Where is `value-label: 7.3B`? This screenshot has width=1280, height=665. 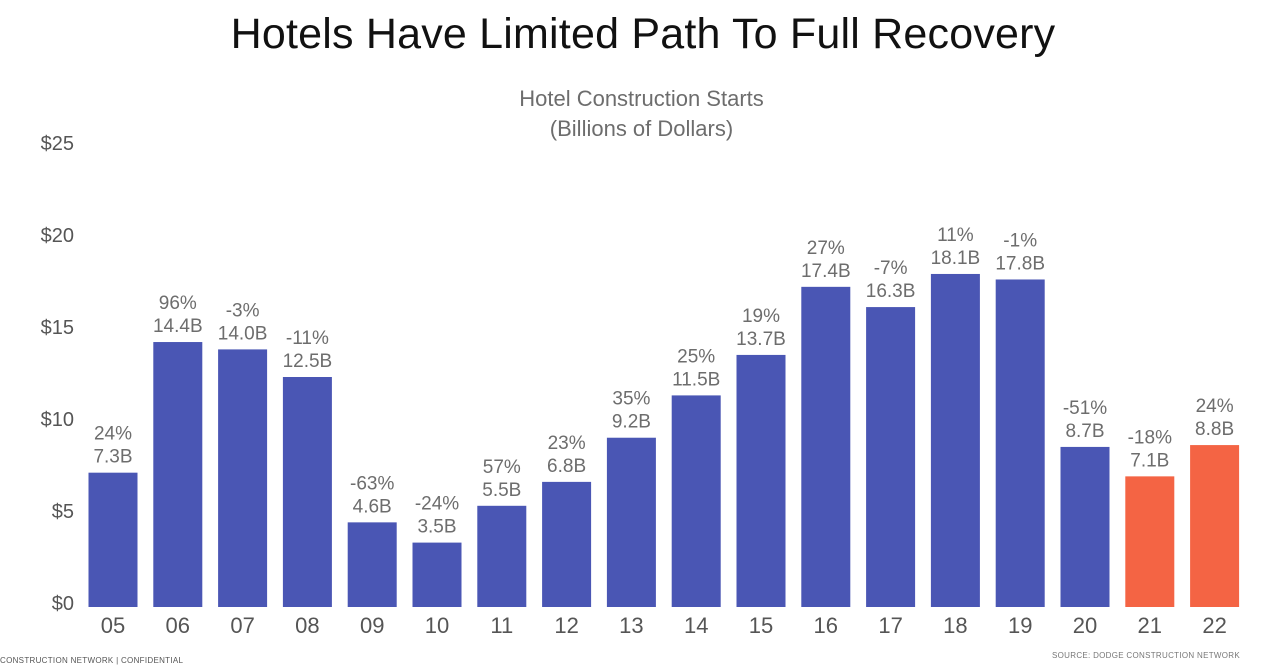 value-label: 7.3B is located at coordinates (112, 457).